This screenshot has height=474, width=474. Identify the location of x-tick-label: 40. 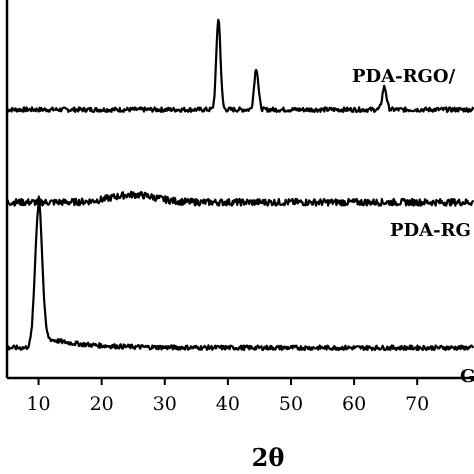
(228, 404).